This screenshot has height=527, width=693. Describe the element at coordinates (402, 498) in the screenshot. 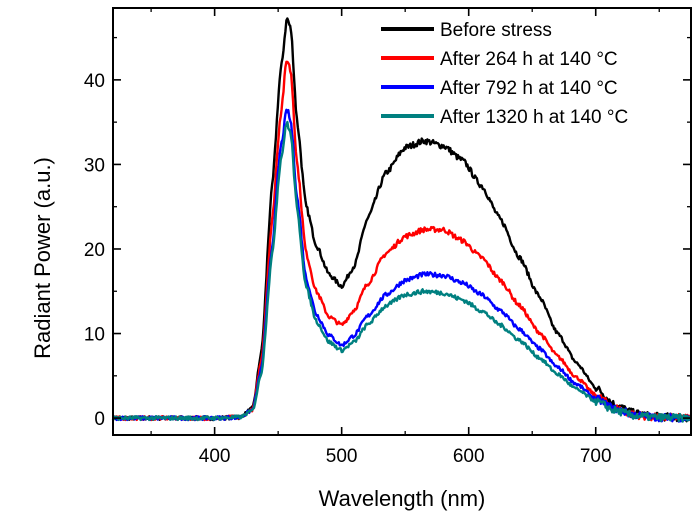

I see `x-axis-title: Wavelength (nm)` at that location.